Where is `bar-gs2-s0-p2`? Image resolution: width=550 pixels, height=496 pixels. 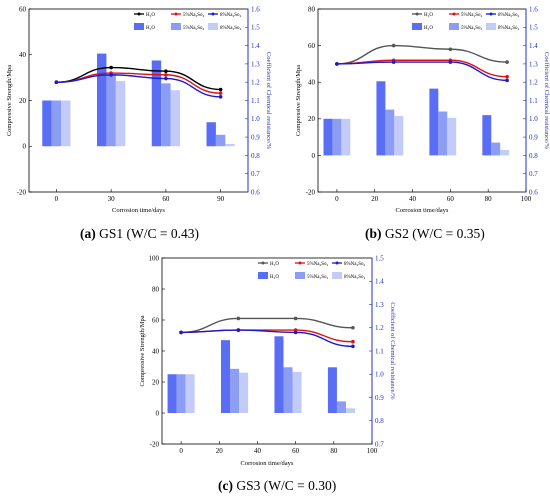
bar-gs2-s0-p2 is located at coordinates (434, 122).